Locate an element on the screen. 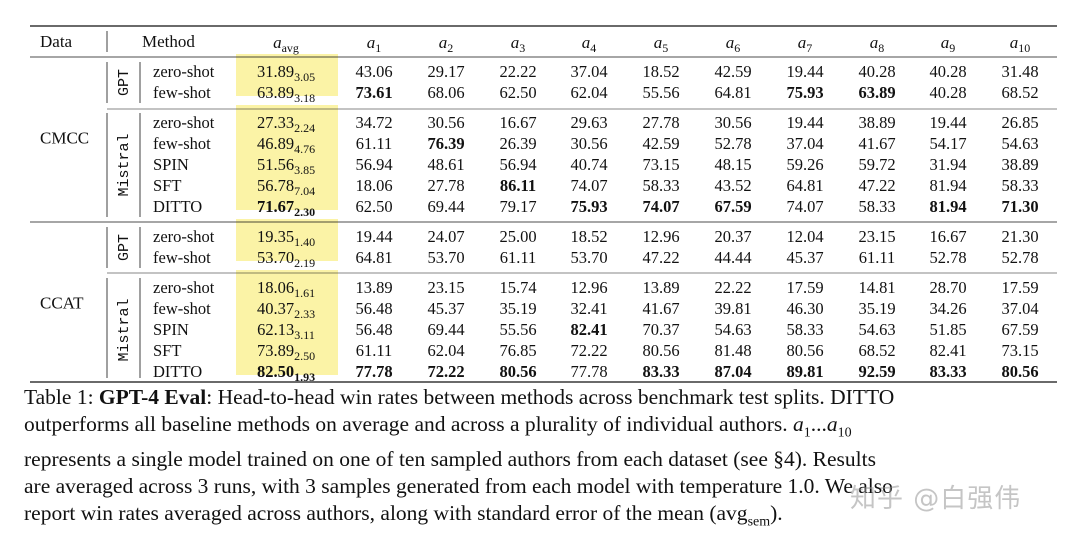 This screenshot has width=1076, height=541. value-cell: 40.74 is located at coordinates (588, 164).